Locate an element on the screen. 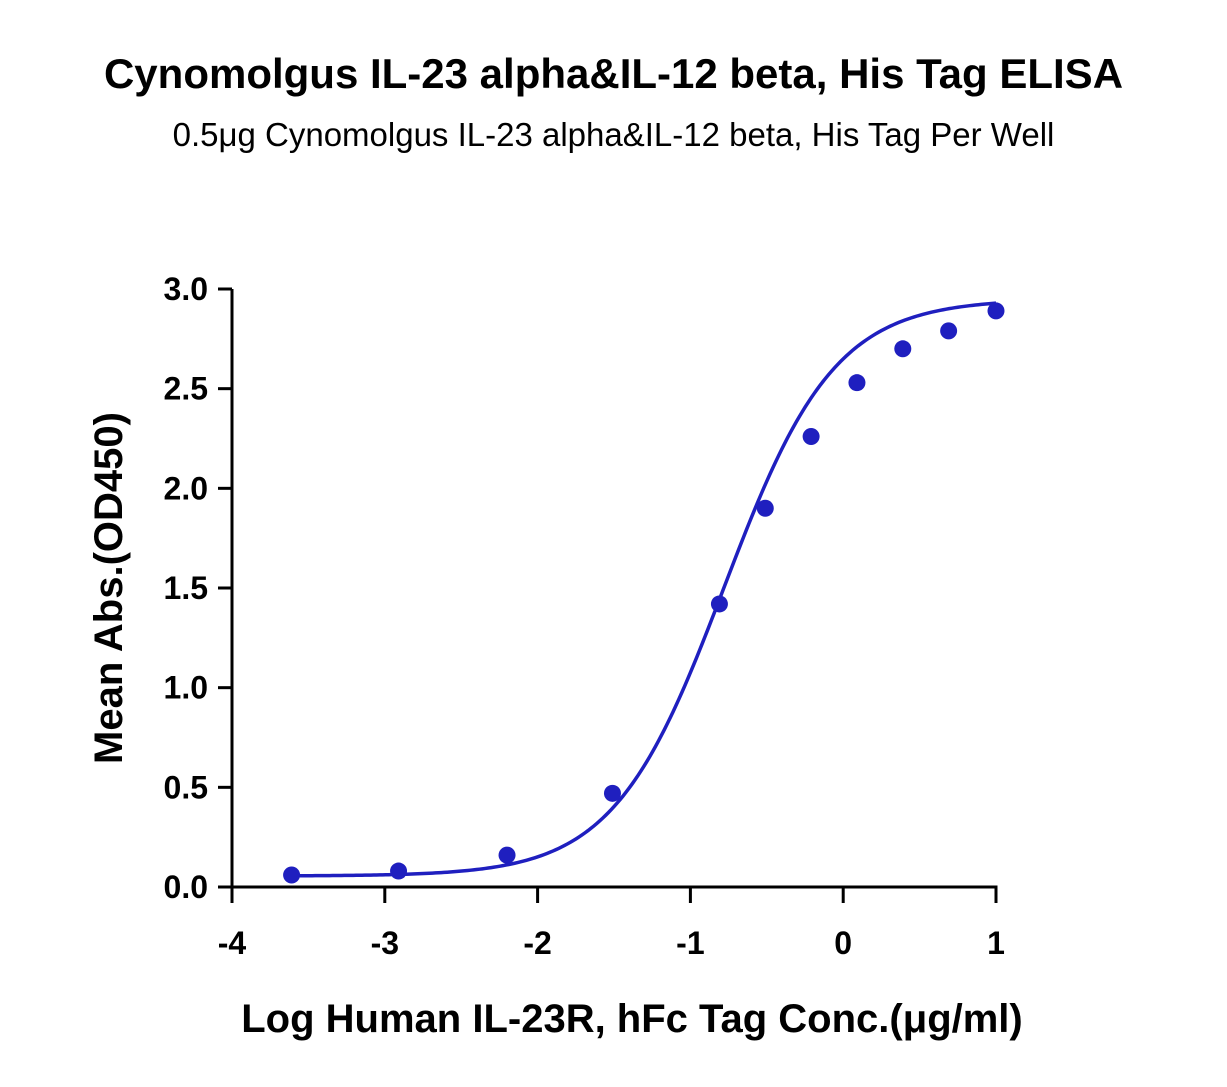 This screenshot has width=1227, height=1087. x-axis-label: Log Human IL-23R, hFc Tag Conc.(μg/ml) is located at coordinates (632, 1019).